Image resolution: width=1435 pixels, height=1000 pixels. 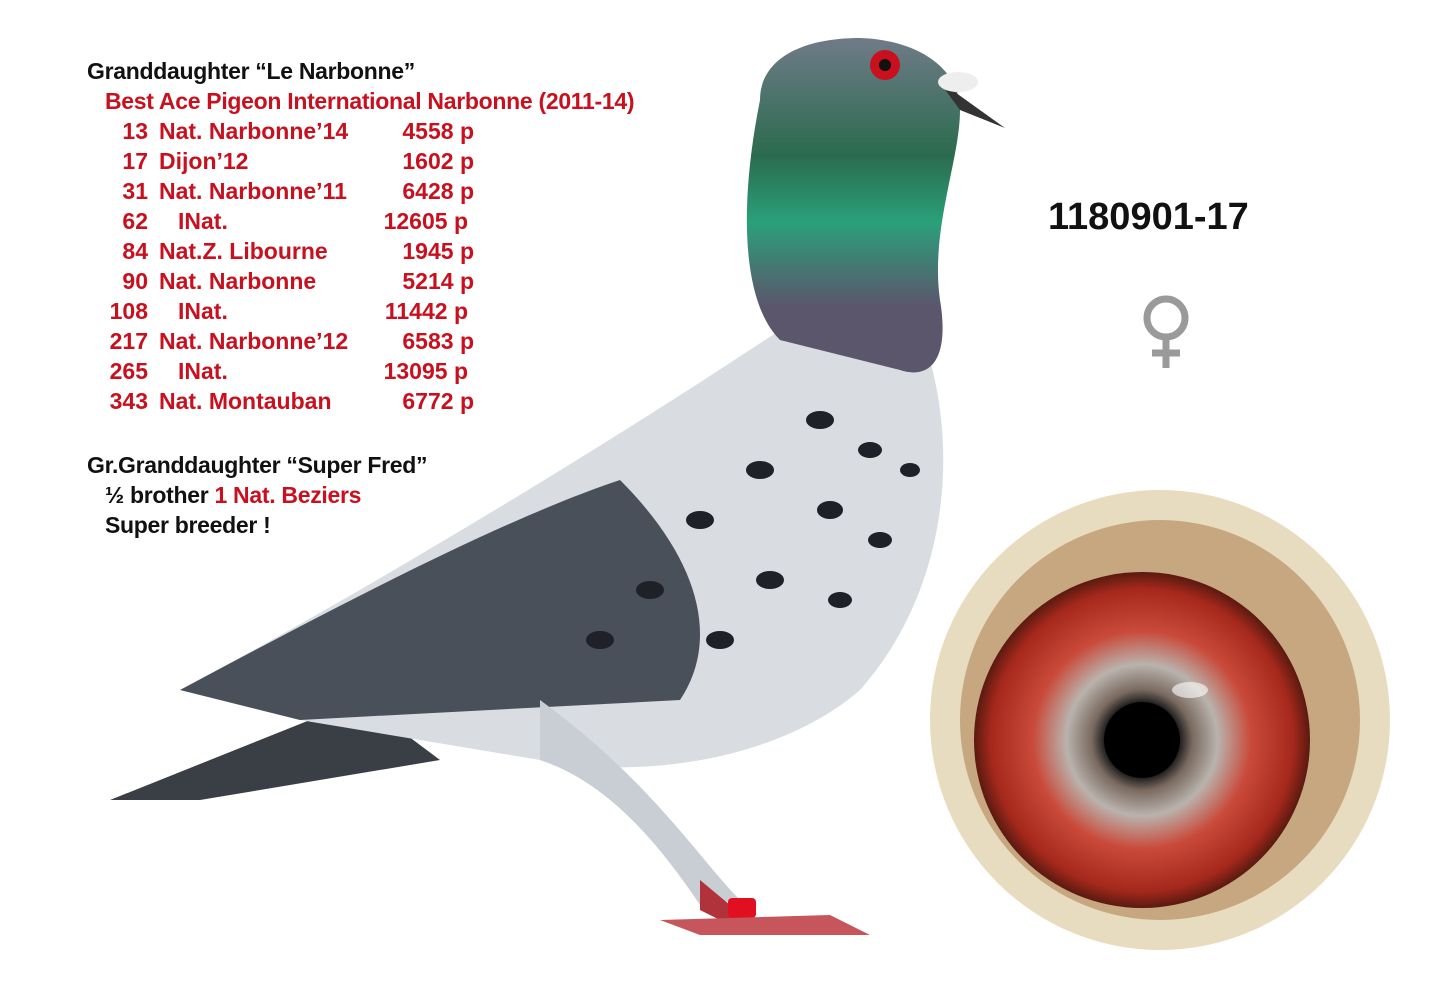 I want to click on result-event: Dijon’12, so click(x=204, y=161).